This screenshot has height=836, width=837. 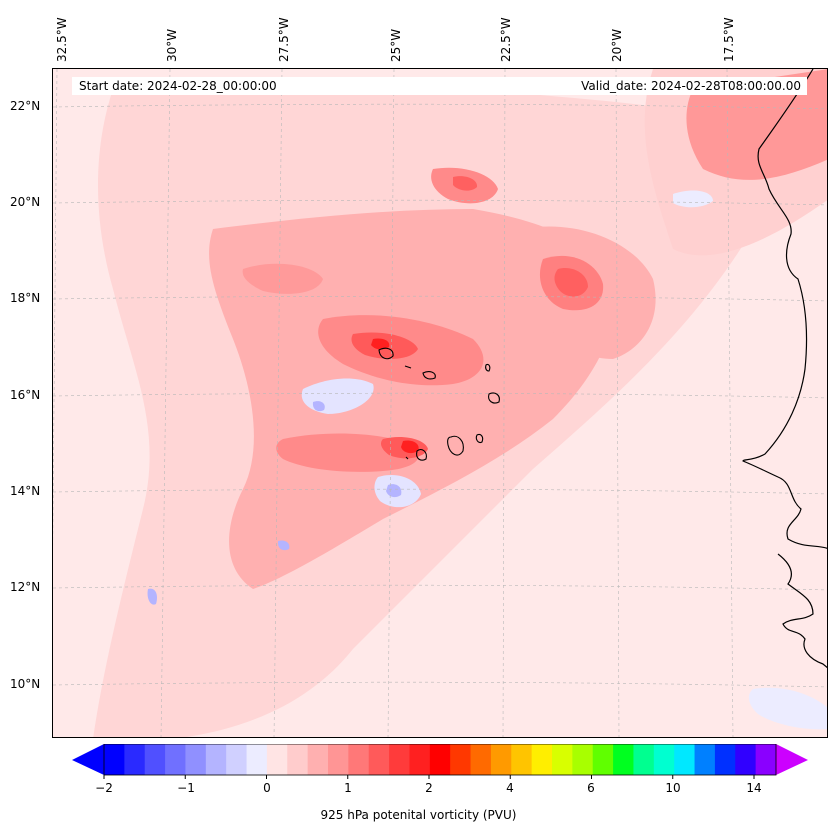 I want to click on colorbar-tick-4: 4, so click(x=510, y=788).